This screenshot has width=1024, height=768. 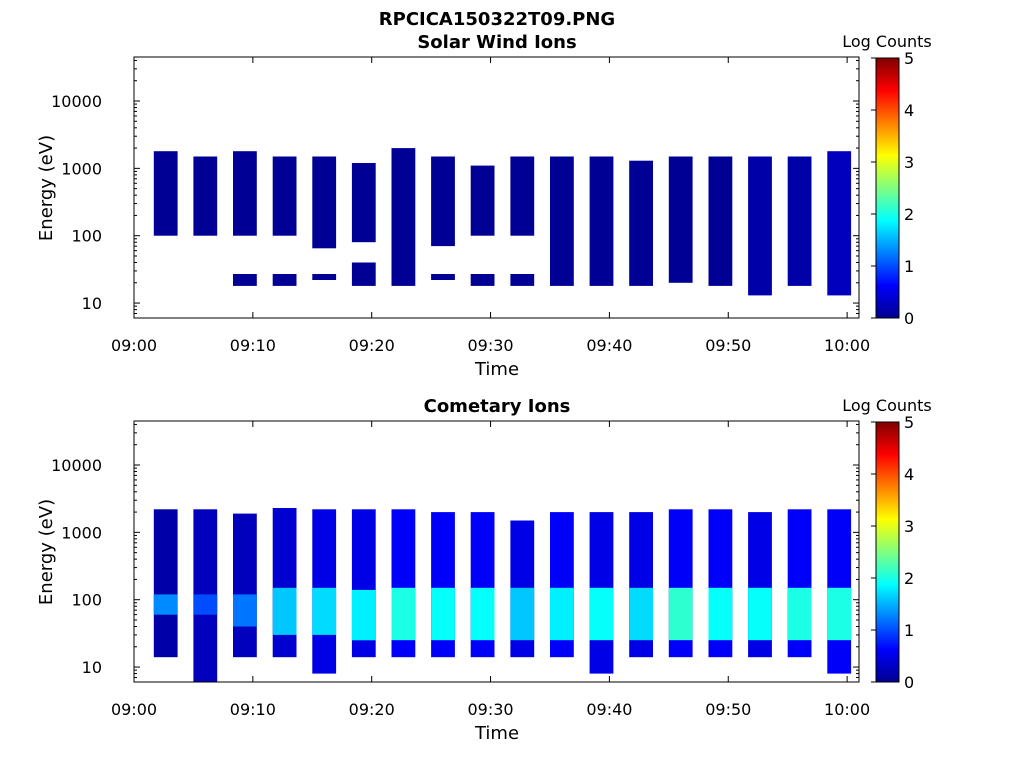 I want to click on panel-title: Solar Wind Ions, so click(x=496, y=42).